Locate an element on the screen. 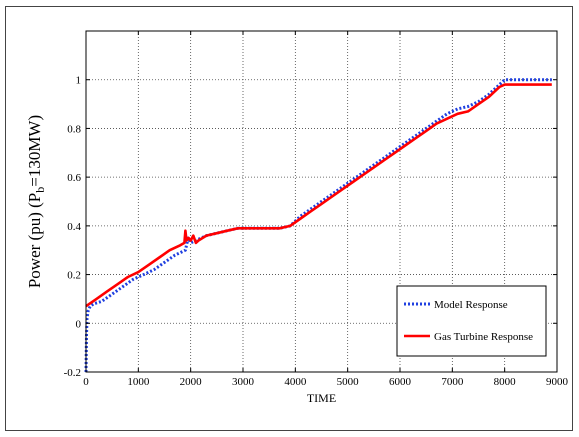 The width and height of the screenshot is (579, 437). y-tick-label: -0.2 is located at coordinates (72, 373).